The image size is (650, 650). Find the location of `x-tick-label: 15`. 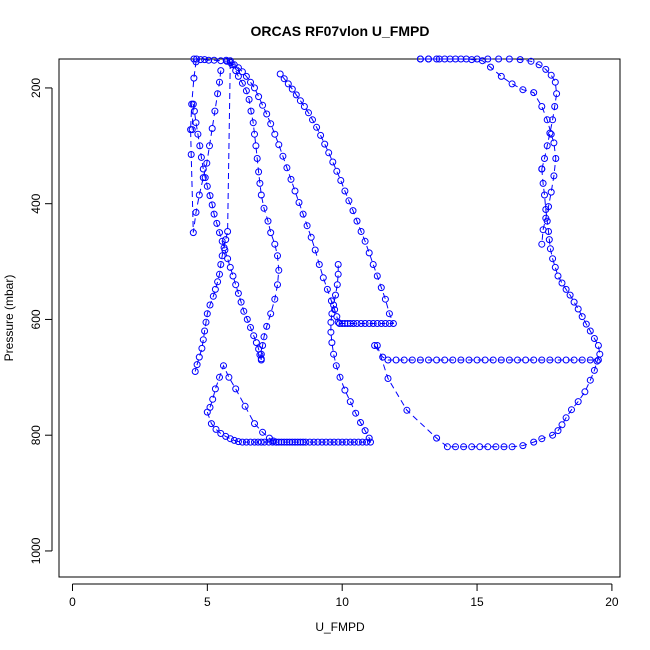

x-tick-label: 15 is located at coordinates (477, 602).